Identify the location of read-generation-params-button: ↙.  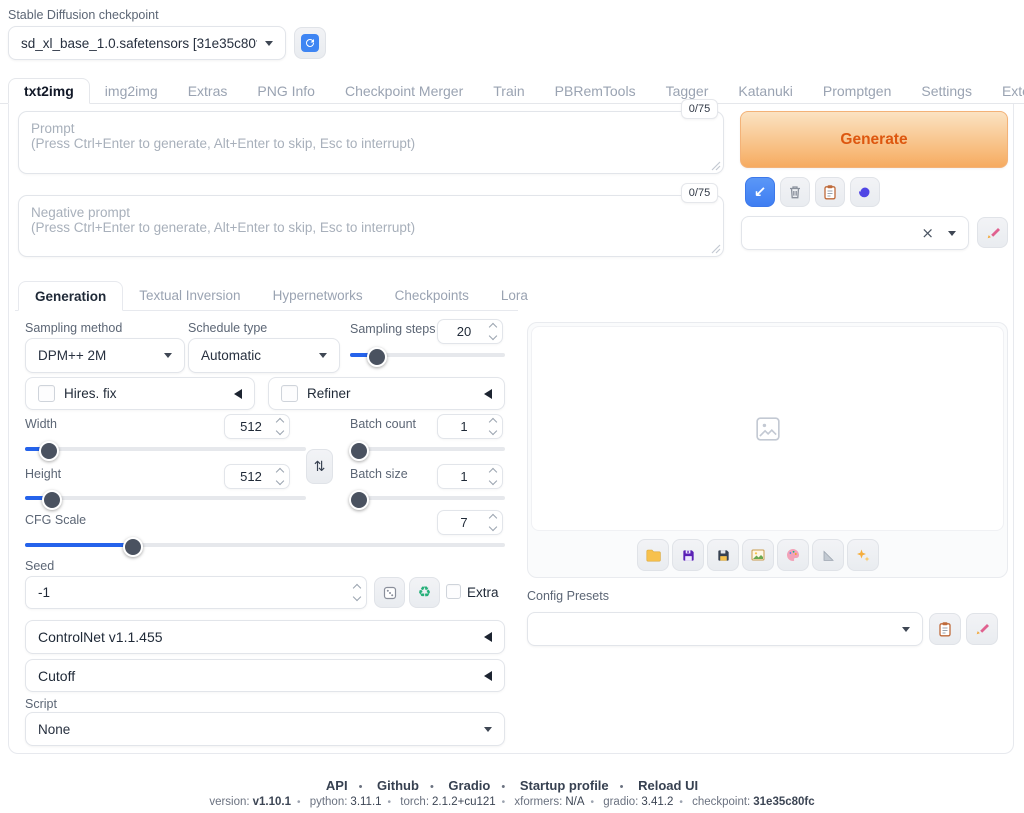
(760, 192).